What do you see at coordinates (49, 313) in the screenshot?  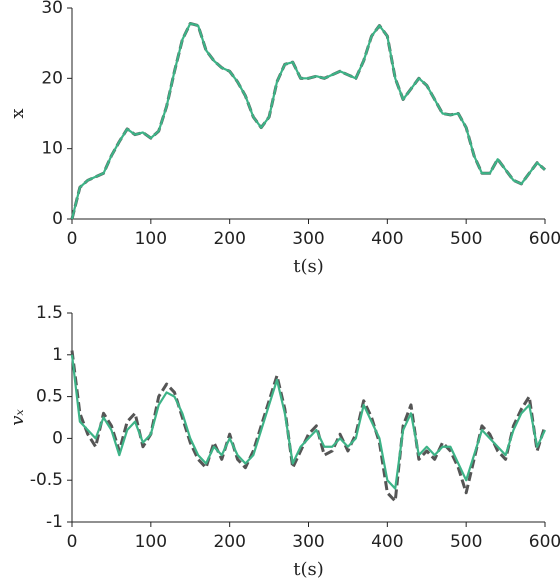 I see `y-tick-label: 1.5` at bounding box center [49, 313].